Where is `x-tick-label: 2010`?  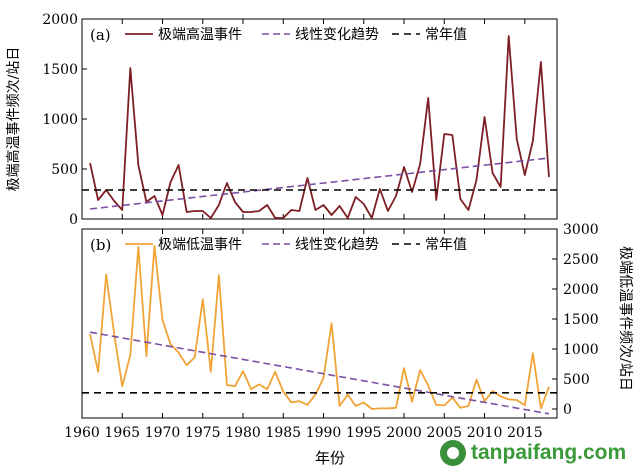 x-tick-label: 2010 is located at coordinates (485, 433).